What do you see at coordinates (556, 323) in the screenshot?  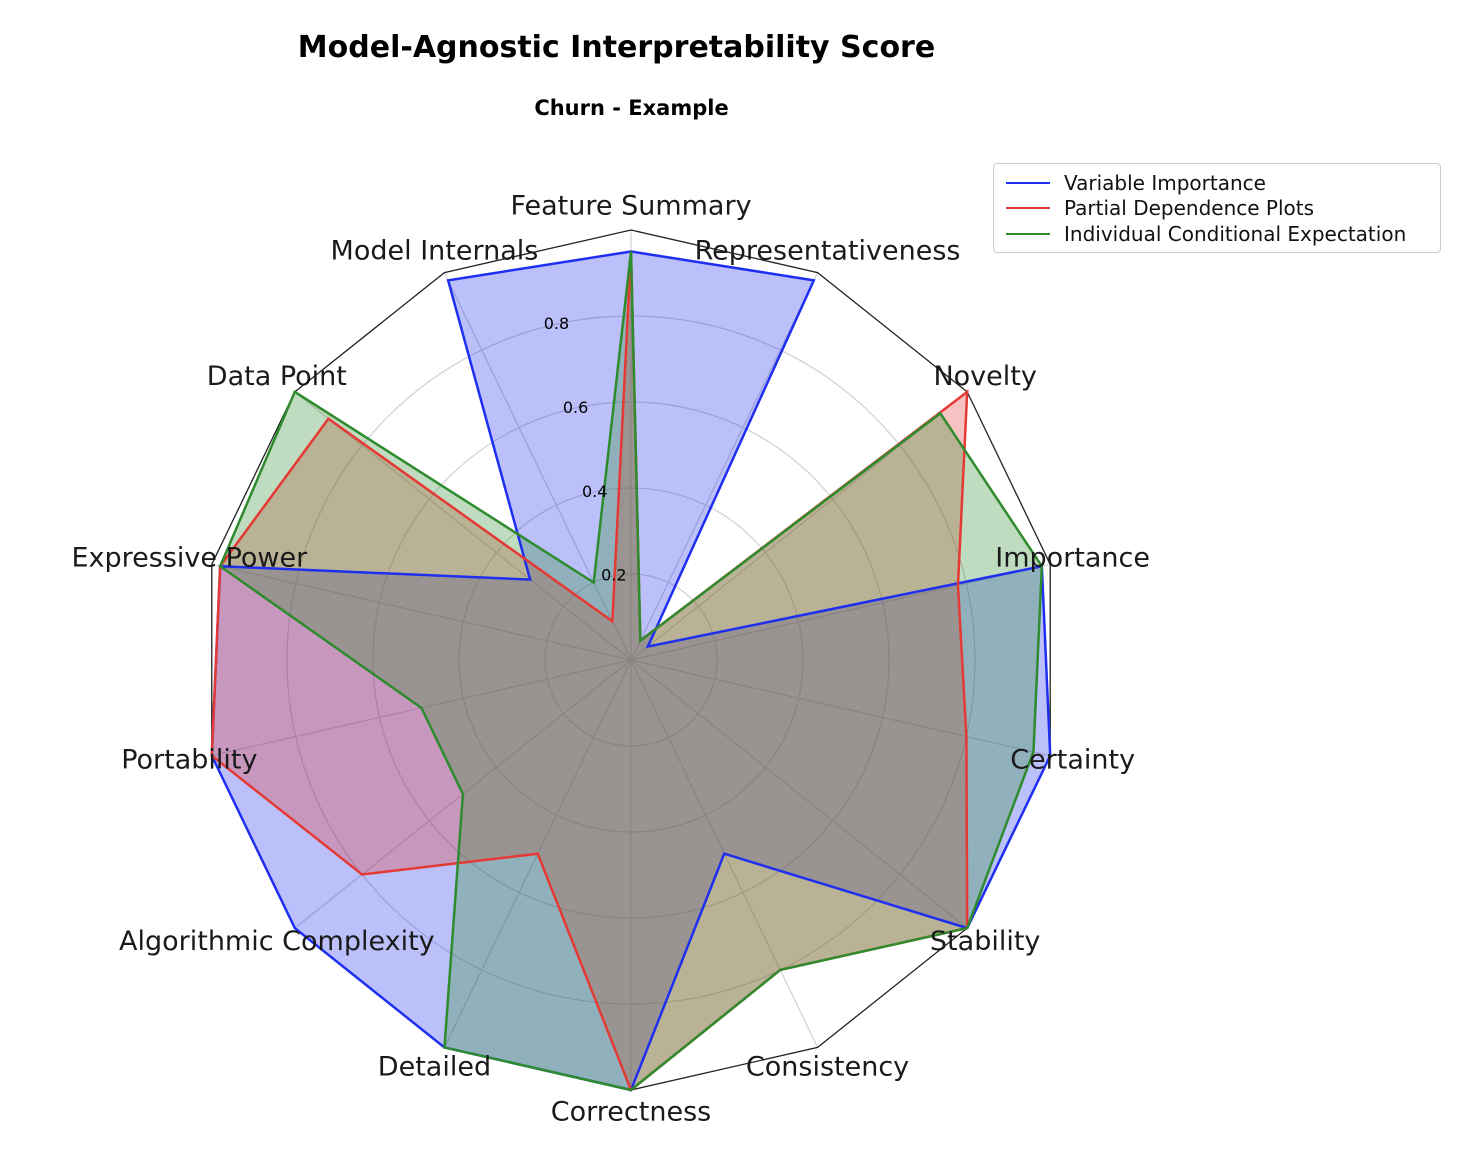 I see `r-tick-label: 0.8` at bounding box center [556, 323].